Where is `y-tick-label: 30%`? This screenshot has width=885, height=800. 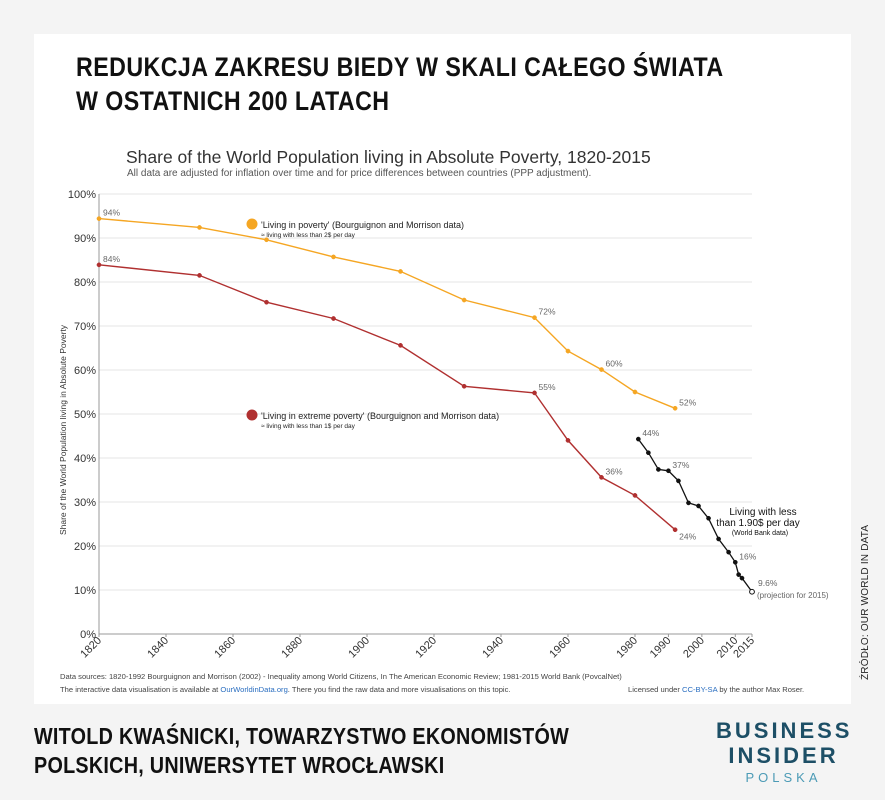 y-tick-label: 30% is located at coordinates (85, 503).